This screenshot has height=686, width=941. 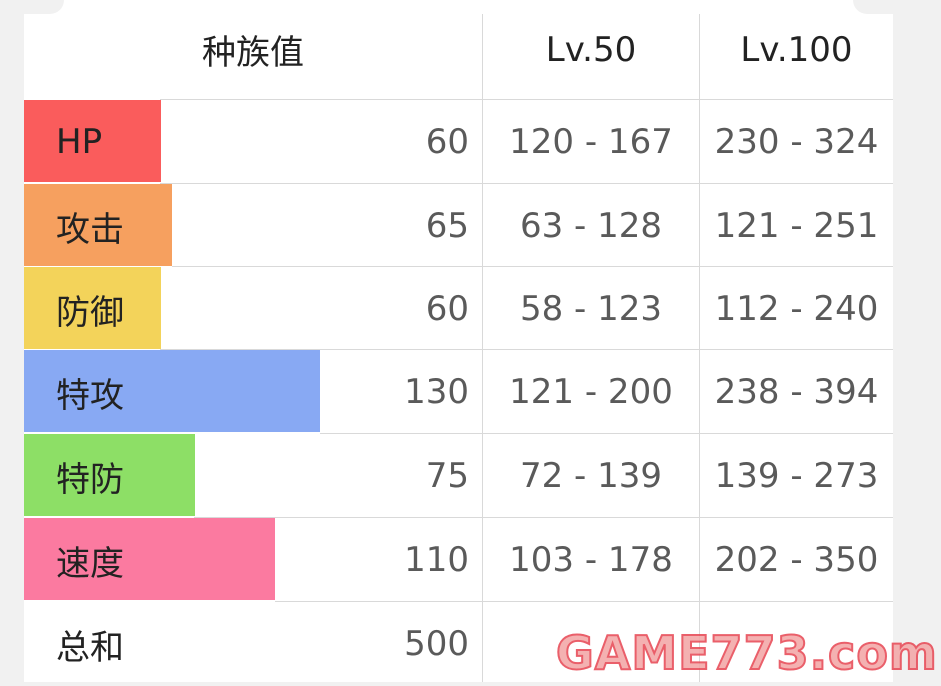 I want to click on stat-bar-defense, so click(x=92, y=308).